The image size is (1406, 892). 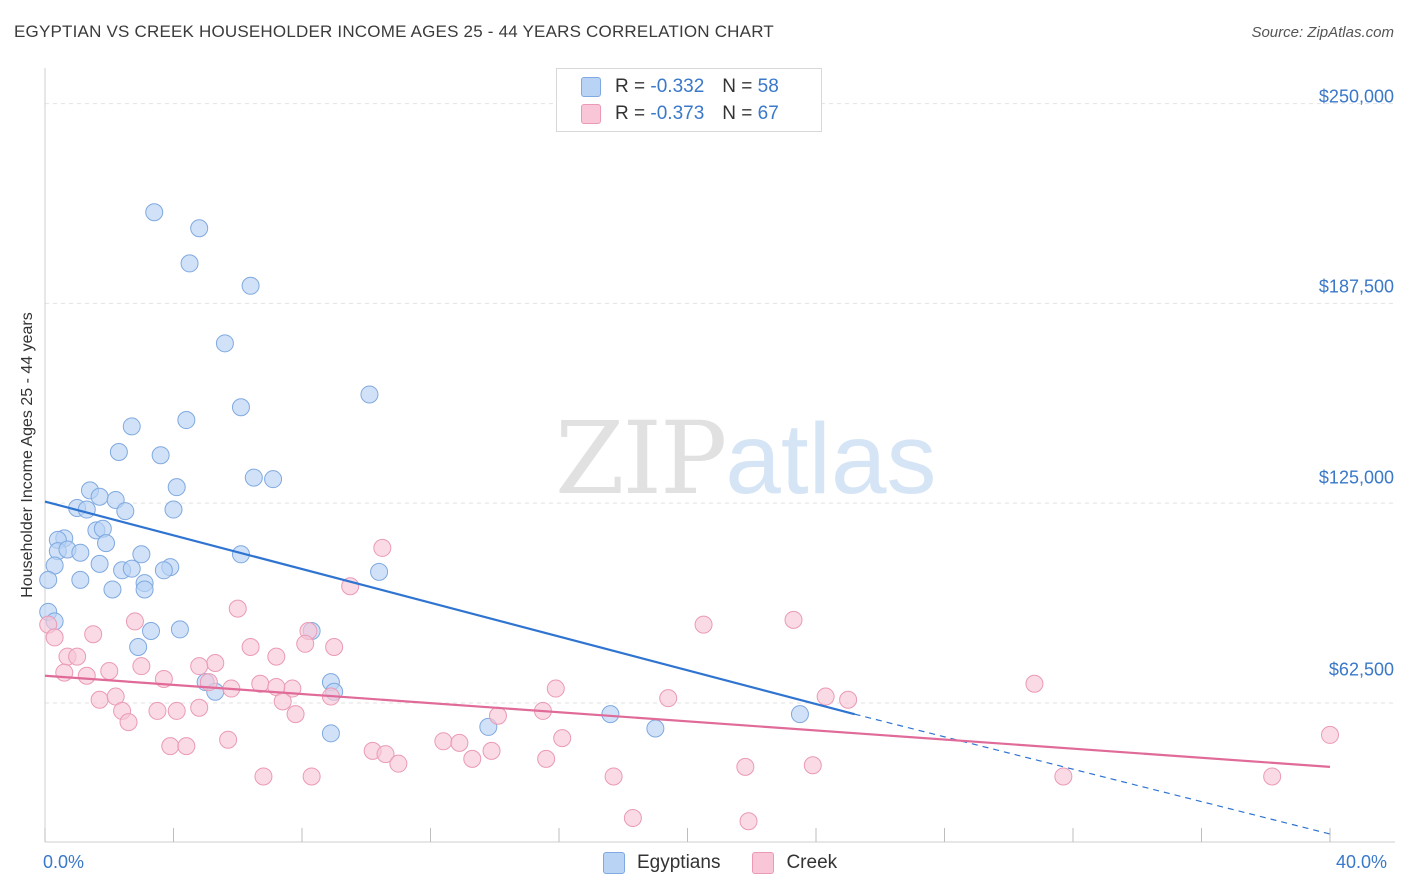 I want to click on egyptians-trend-extension, so click(x=1092, y=774).